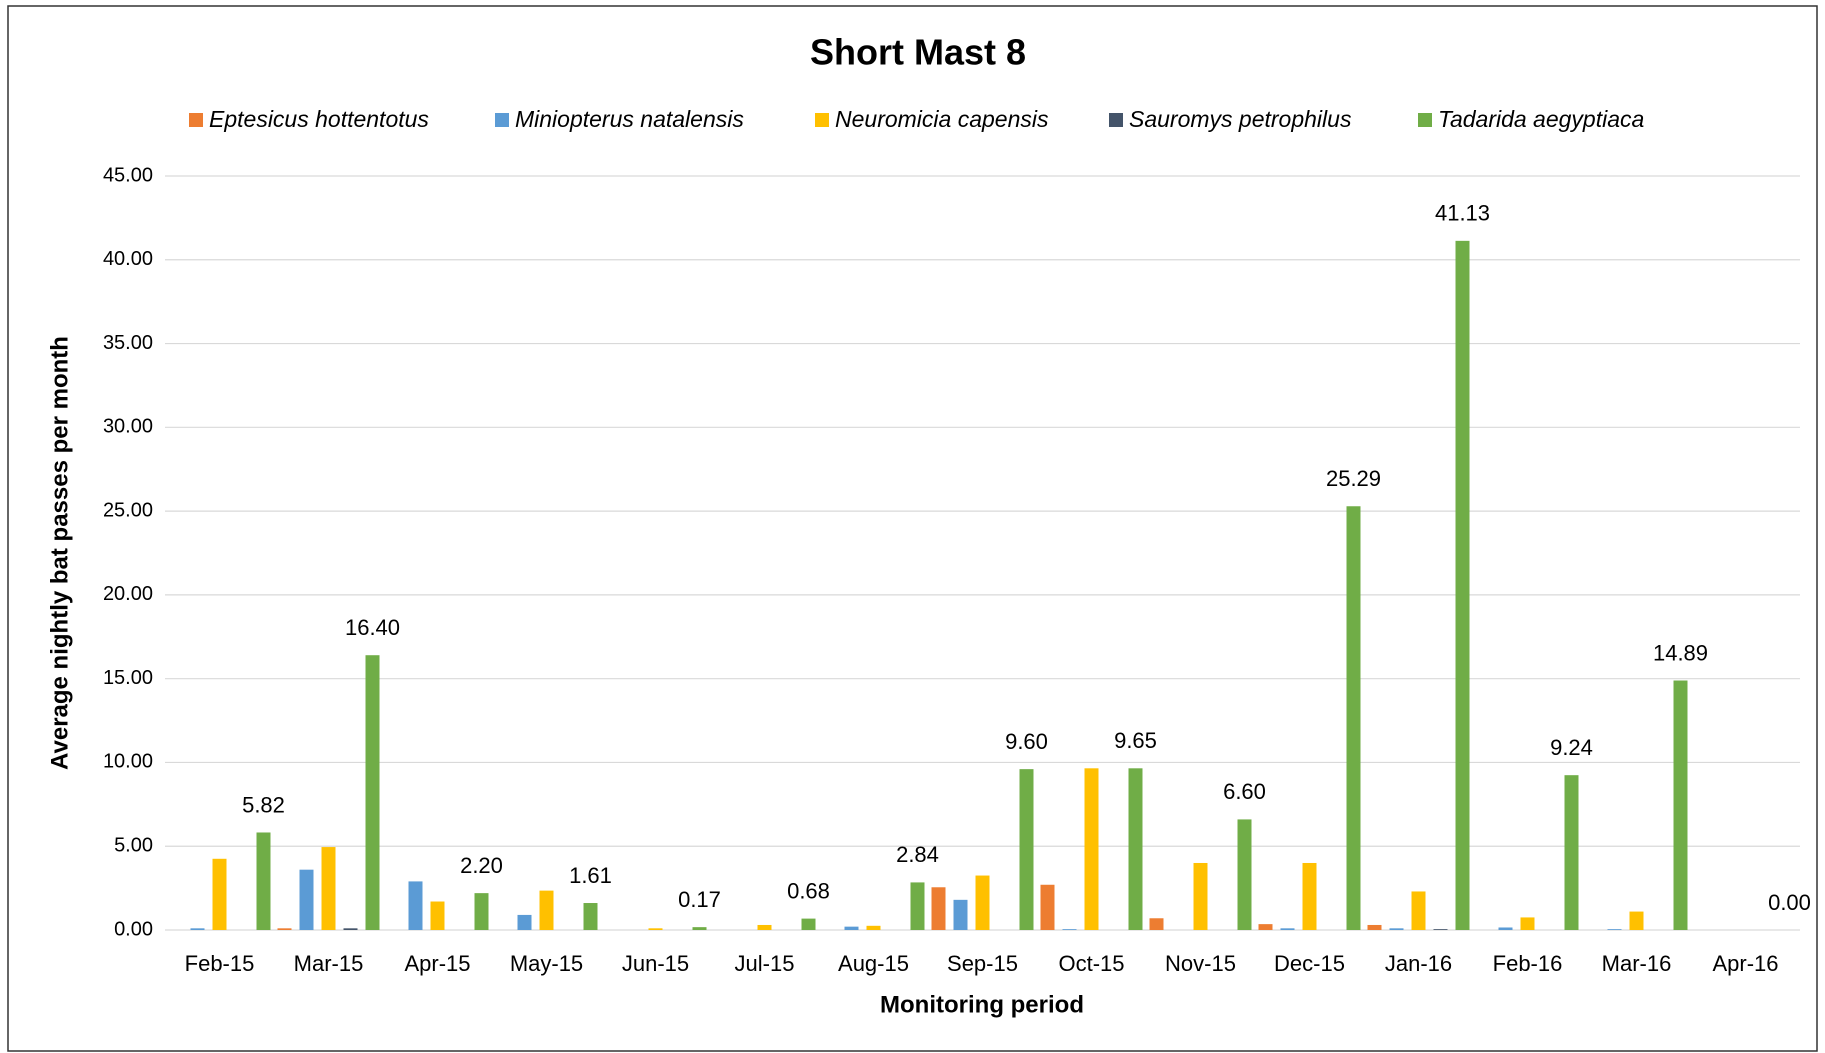 This screenshot has height=1053, width=1825. I want to click on data-label: 2.84, so click(917, 854).